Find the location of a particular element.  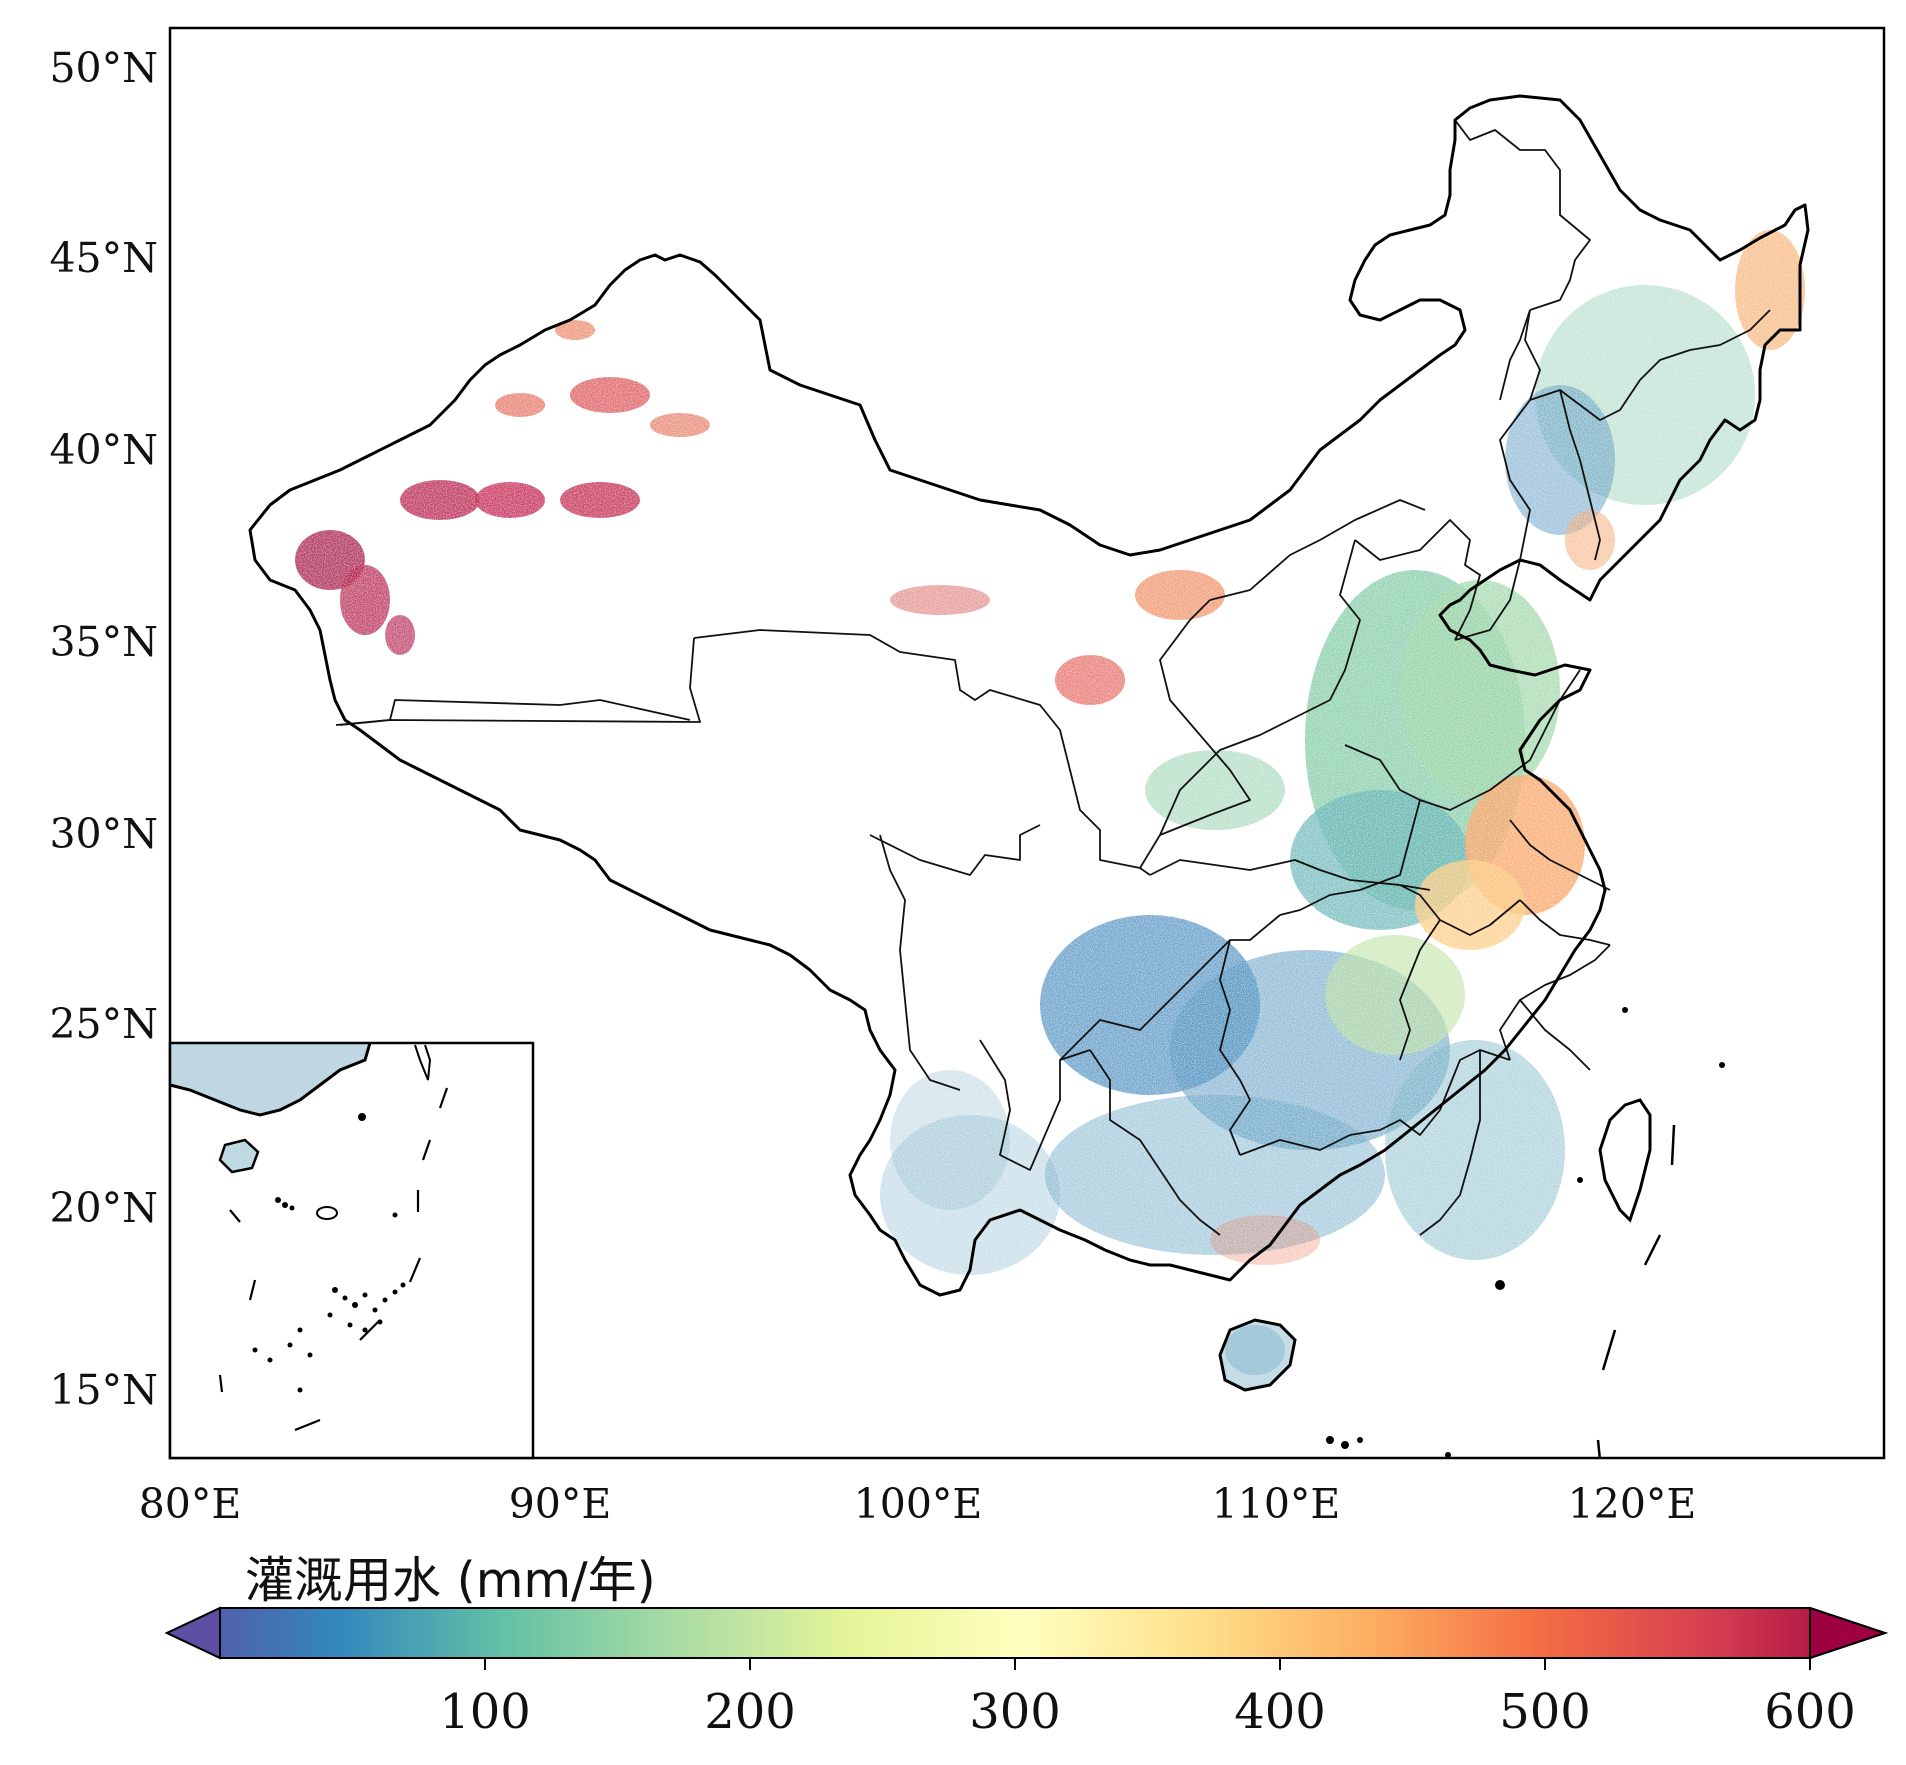

lon-label: 110°E is located at coordinates (1276, 1504).